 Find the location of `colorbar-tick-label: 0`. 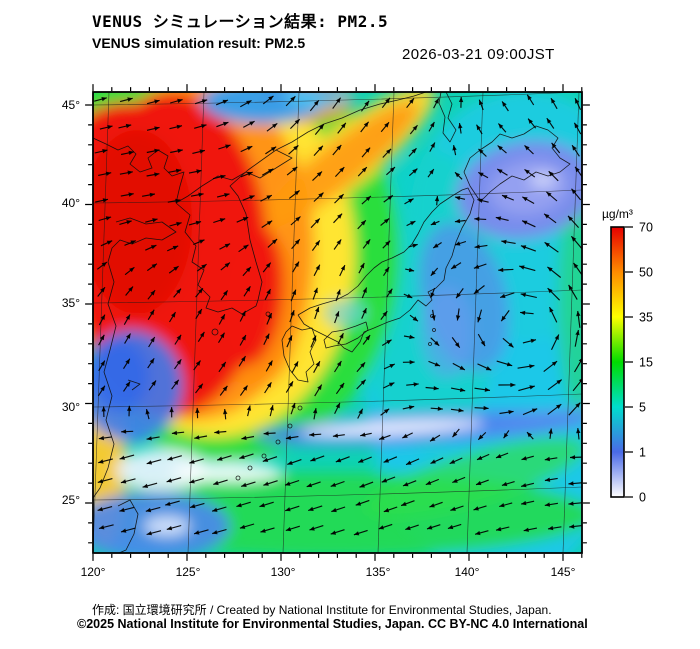

colorbar-tick-label: 0 is located at coordinates (642, 498).